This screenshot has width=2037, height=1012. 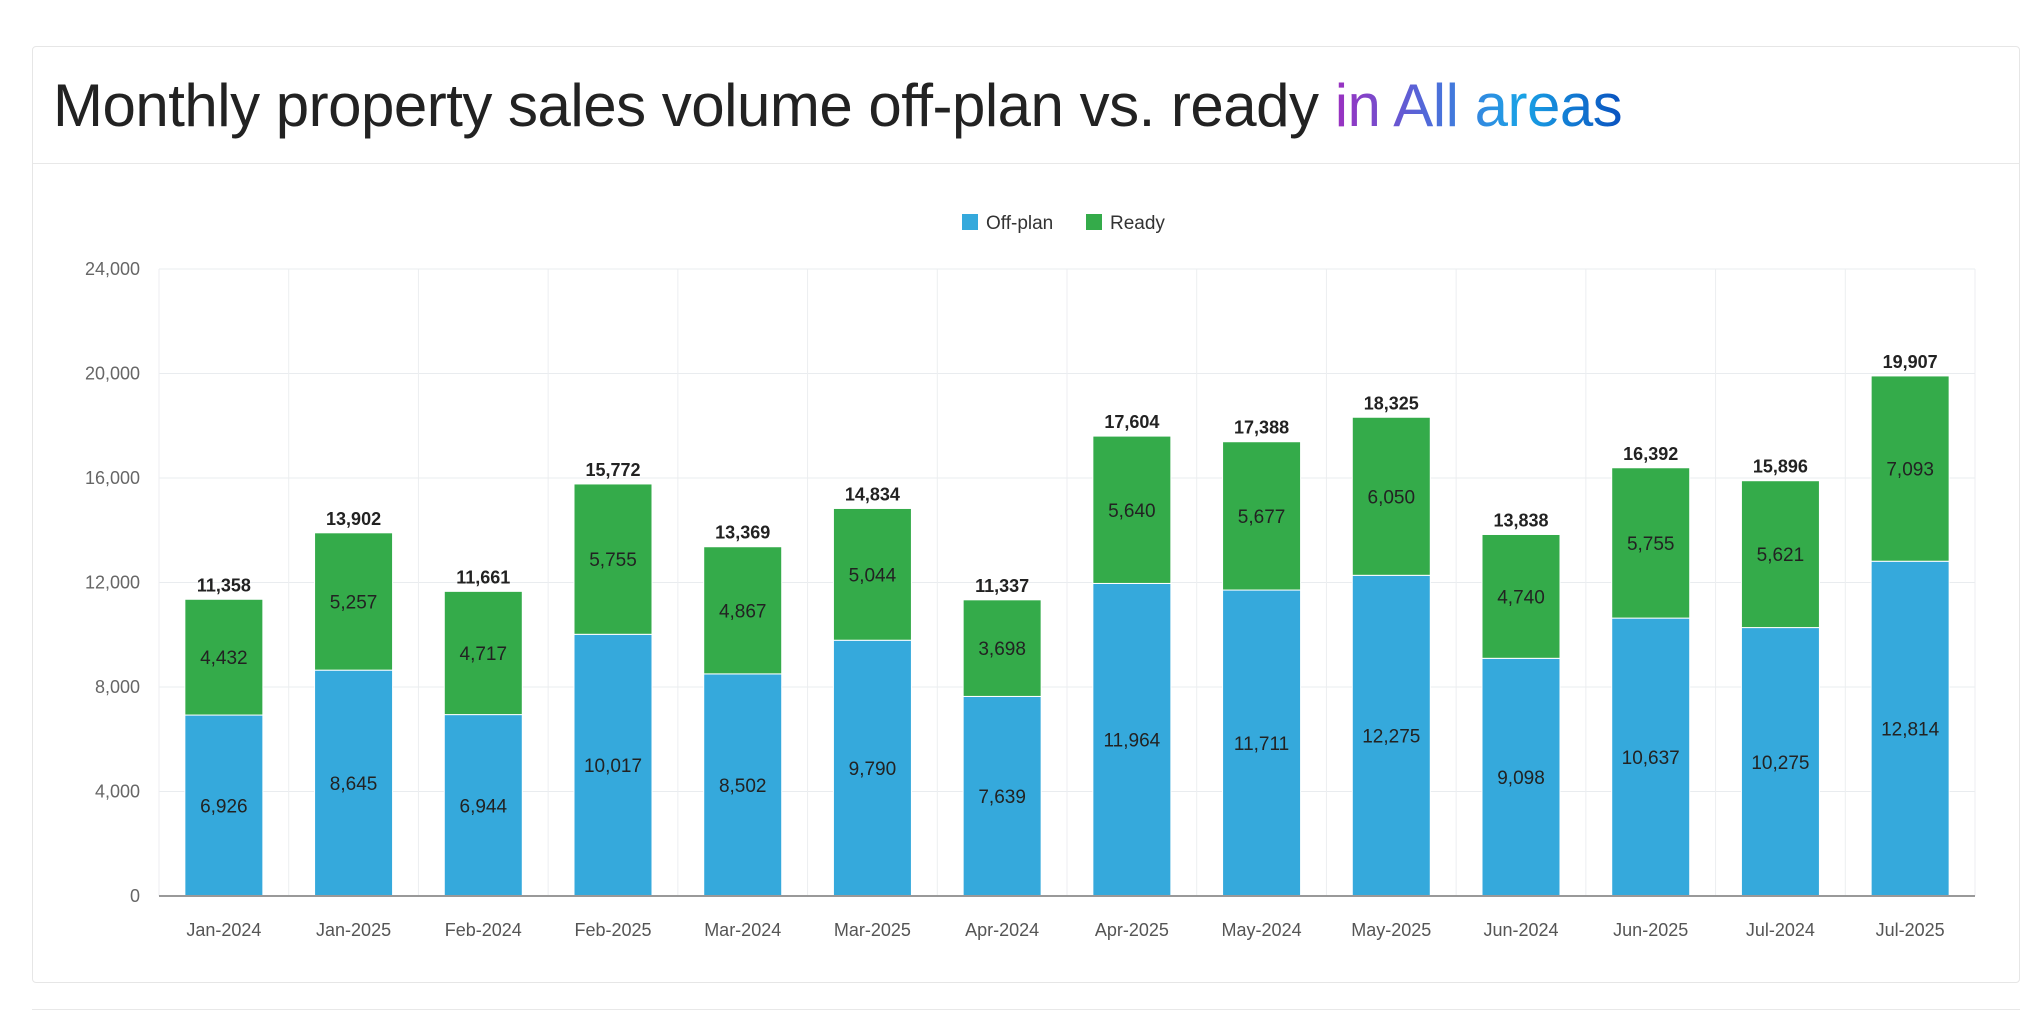 What do you see at coordinates (1910, 362) in the screenshot?
I see `bar-total-label: 19,907` at bounding box center [1910, 362].